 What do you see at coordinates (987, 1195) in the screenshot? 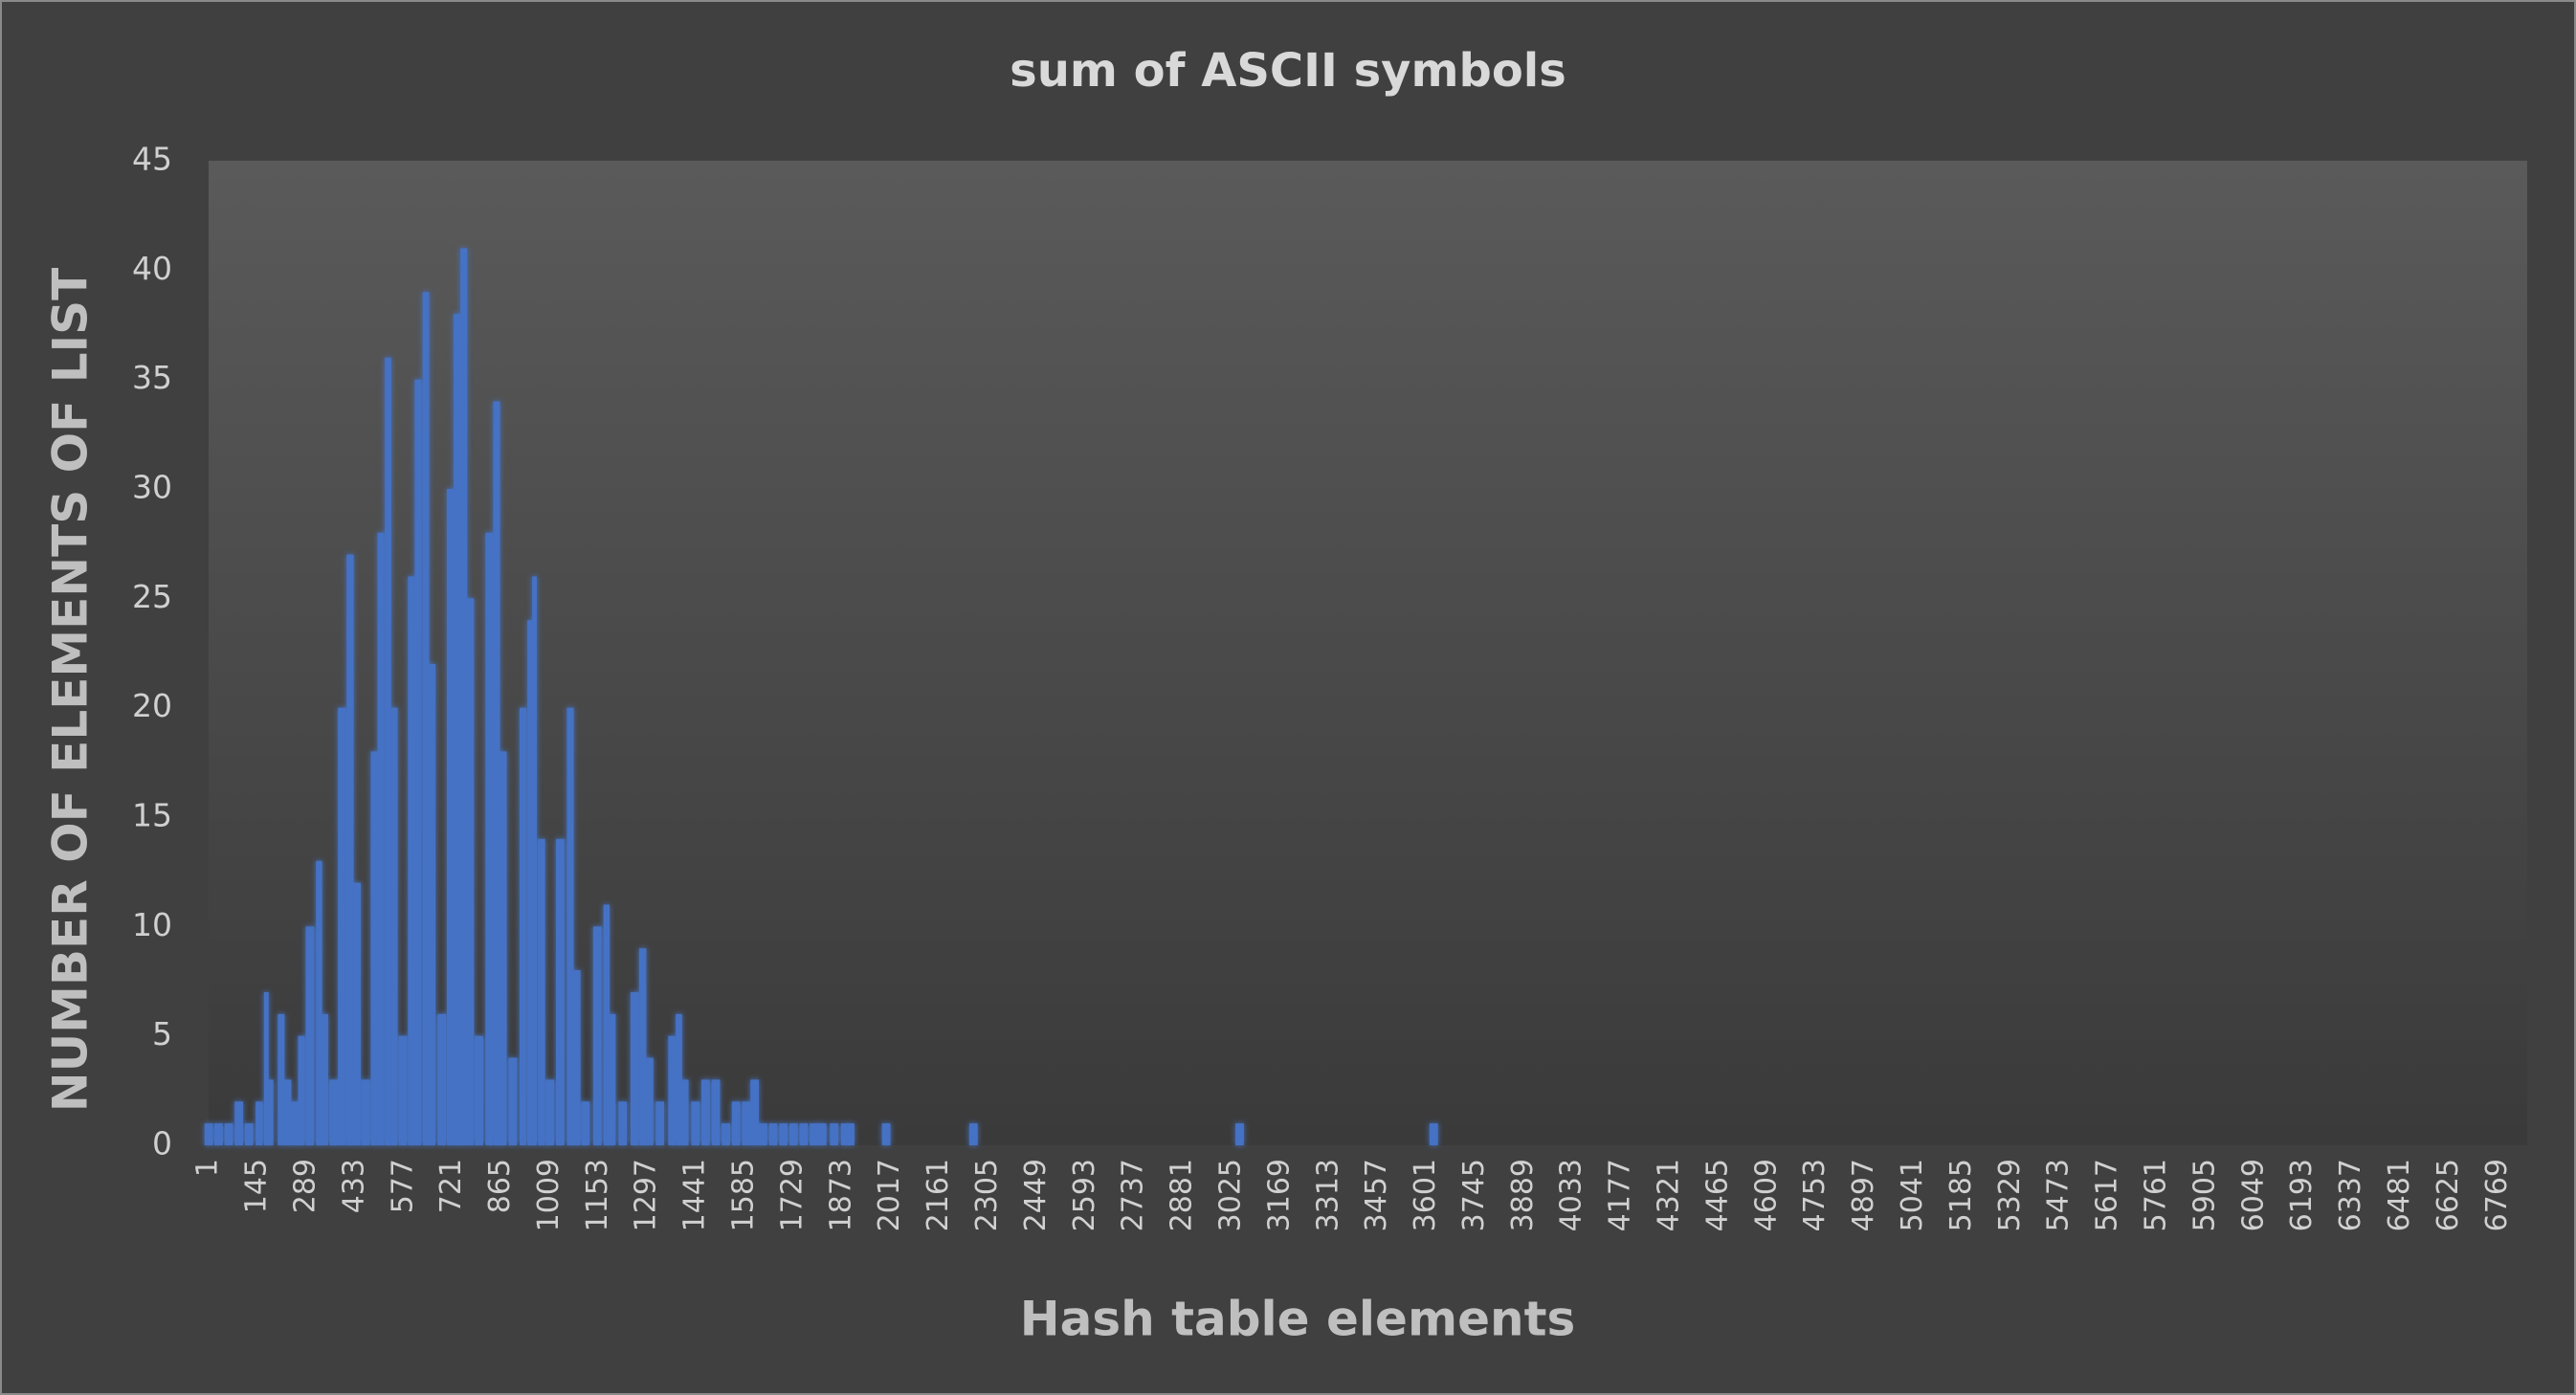
I see `x-tick-label: 2305` at bounding box center [987, 1195].